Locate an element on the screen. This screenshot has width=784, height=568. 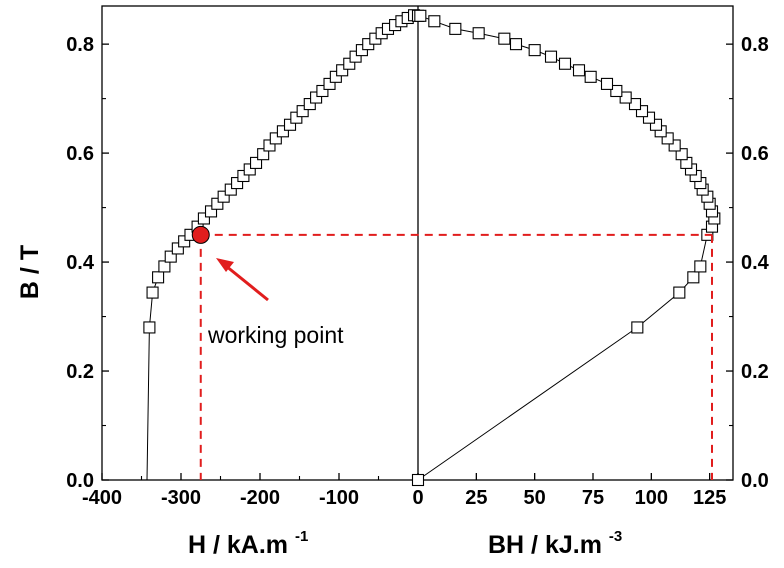
x-axis-title-left: H / kA.m -1 is located at coordinates (248, 543).